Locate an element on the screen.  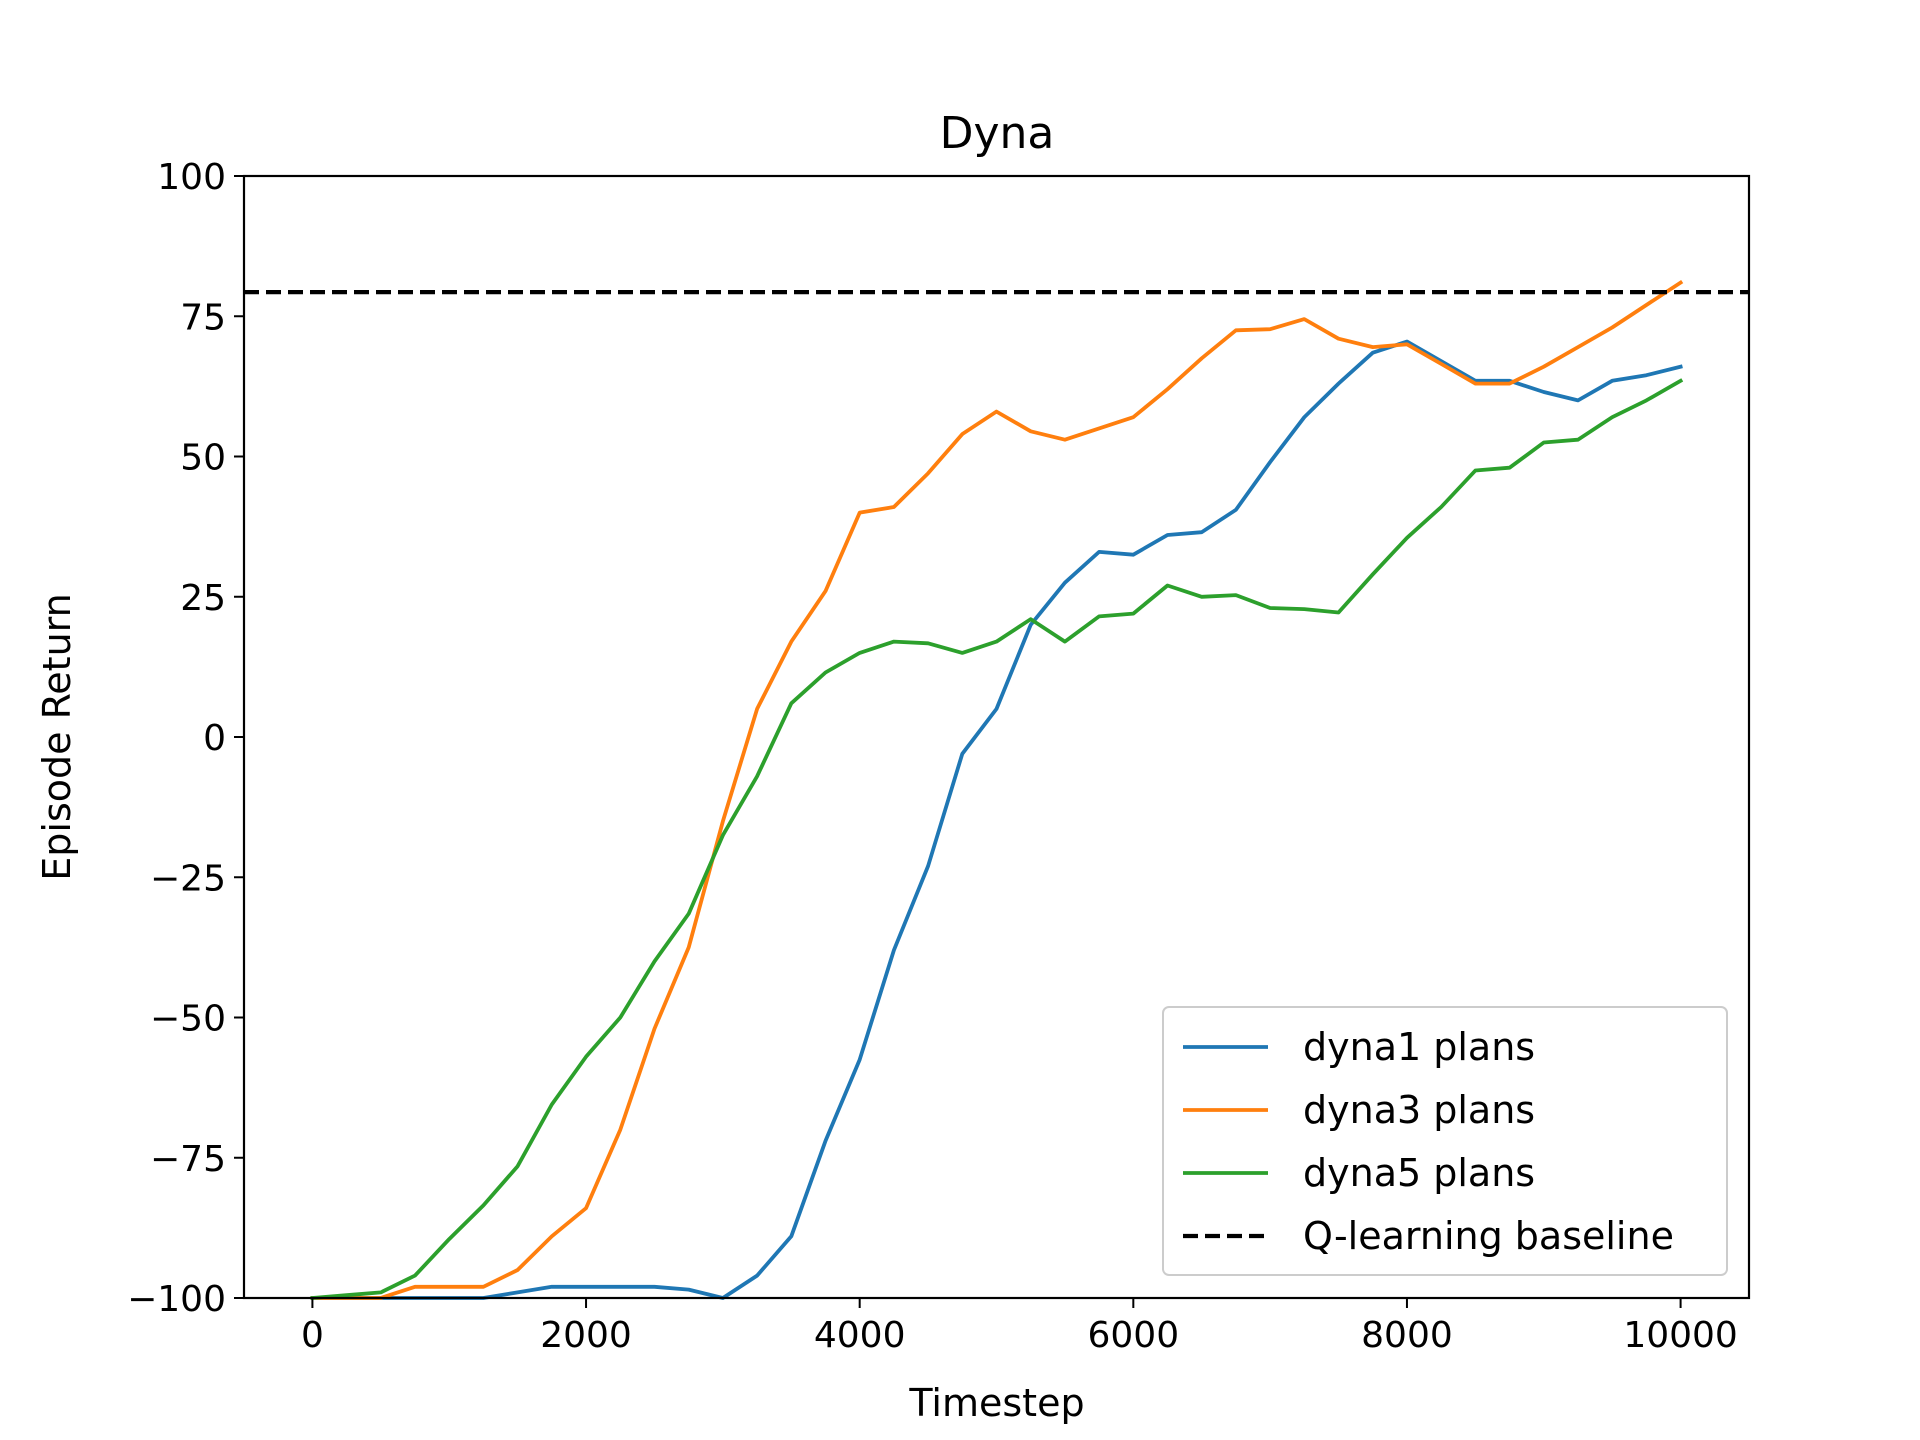
legend-label: dyna3 plans is located at coordinates (1419, 1110).